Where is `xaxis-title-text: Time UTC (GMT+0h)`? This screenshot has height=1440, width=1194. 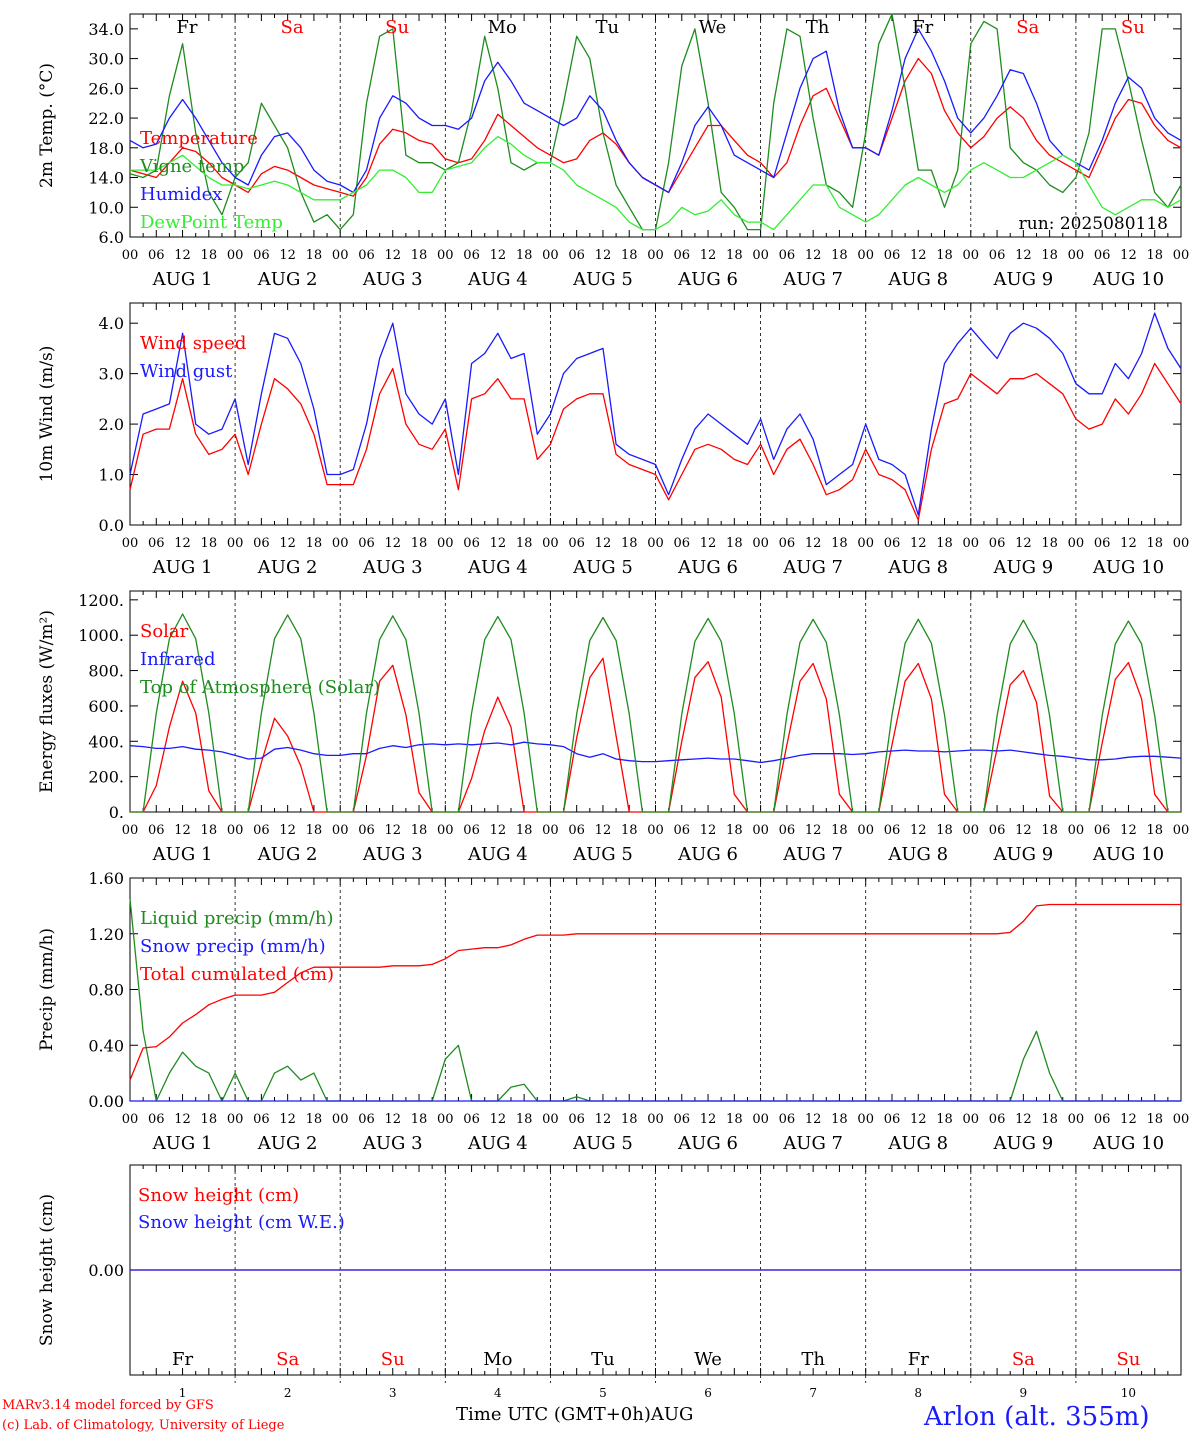
xaxis-title-text: Time UTC (GMT+0h) is located at coordinates (553, 1414).